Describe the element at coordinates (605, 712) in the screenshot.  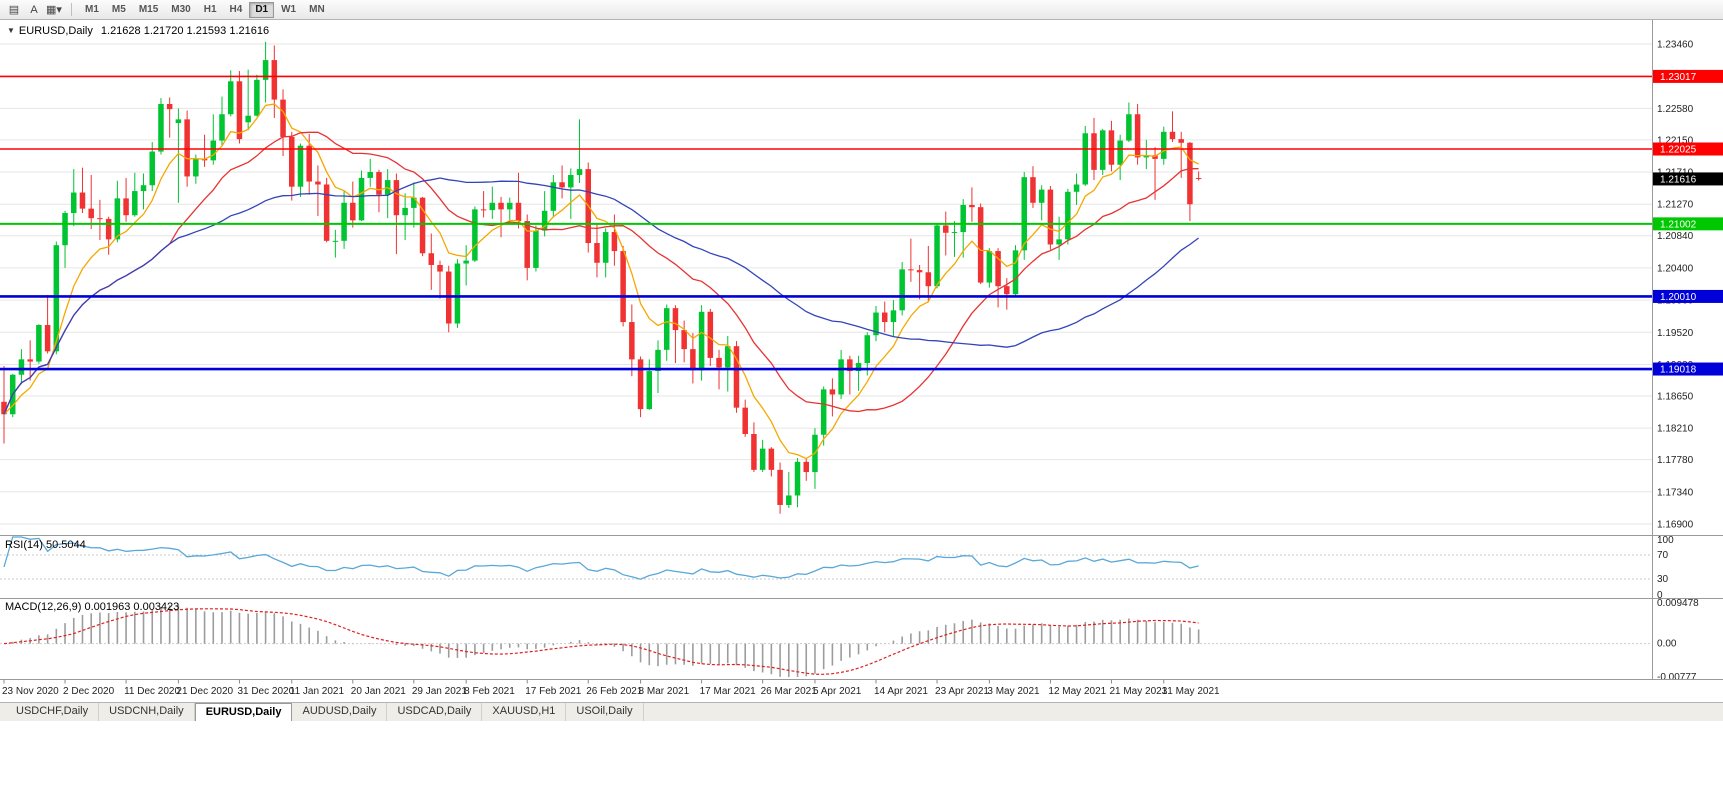
I see `chart-tab-usoil: USOil,Daily` at that location.